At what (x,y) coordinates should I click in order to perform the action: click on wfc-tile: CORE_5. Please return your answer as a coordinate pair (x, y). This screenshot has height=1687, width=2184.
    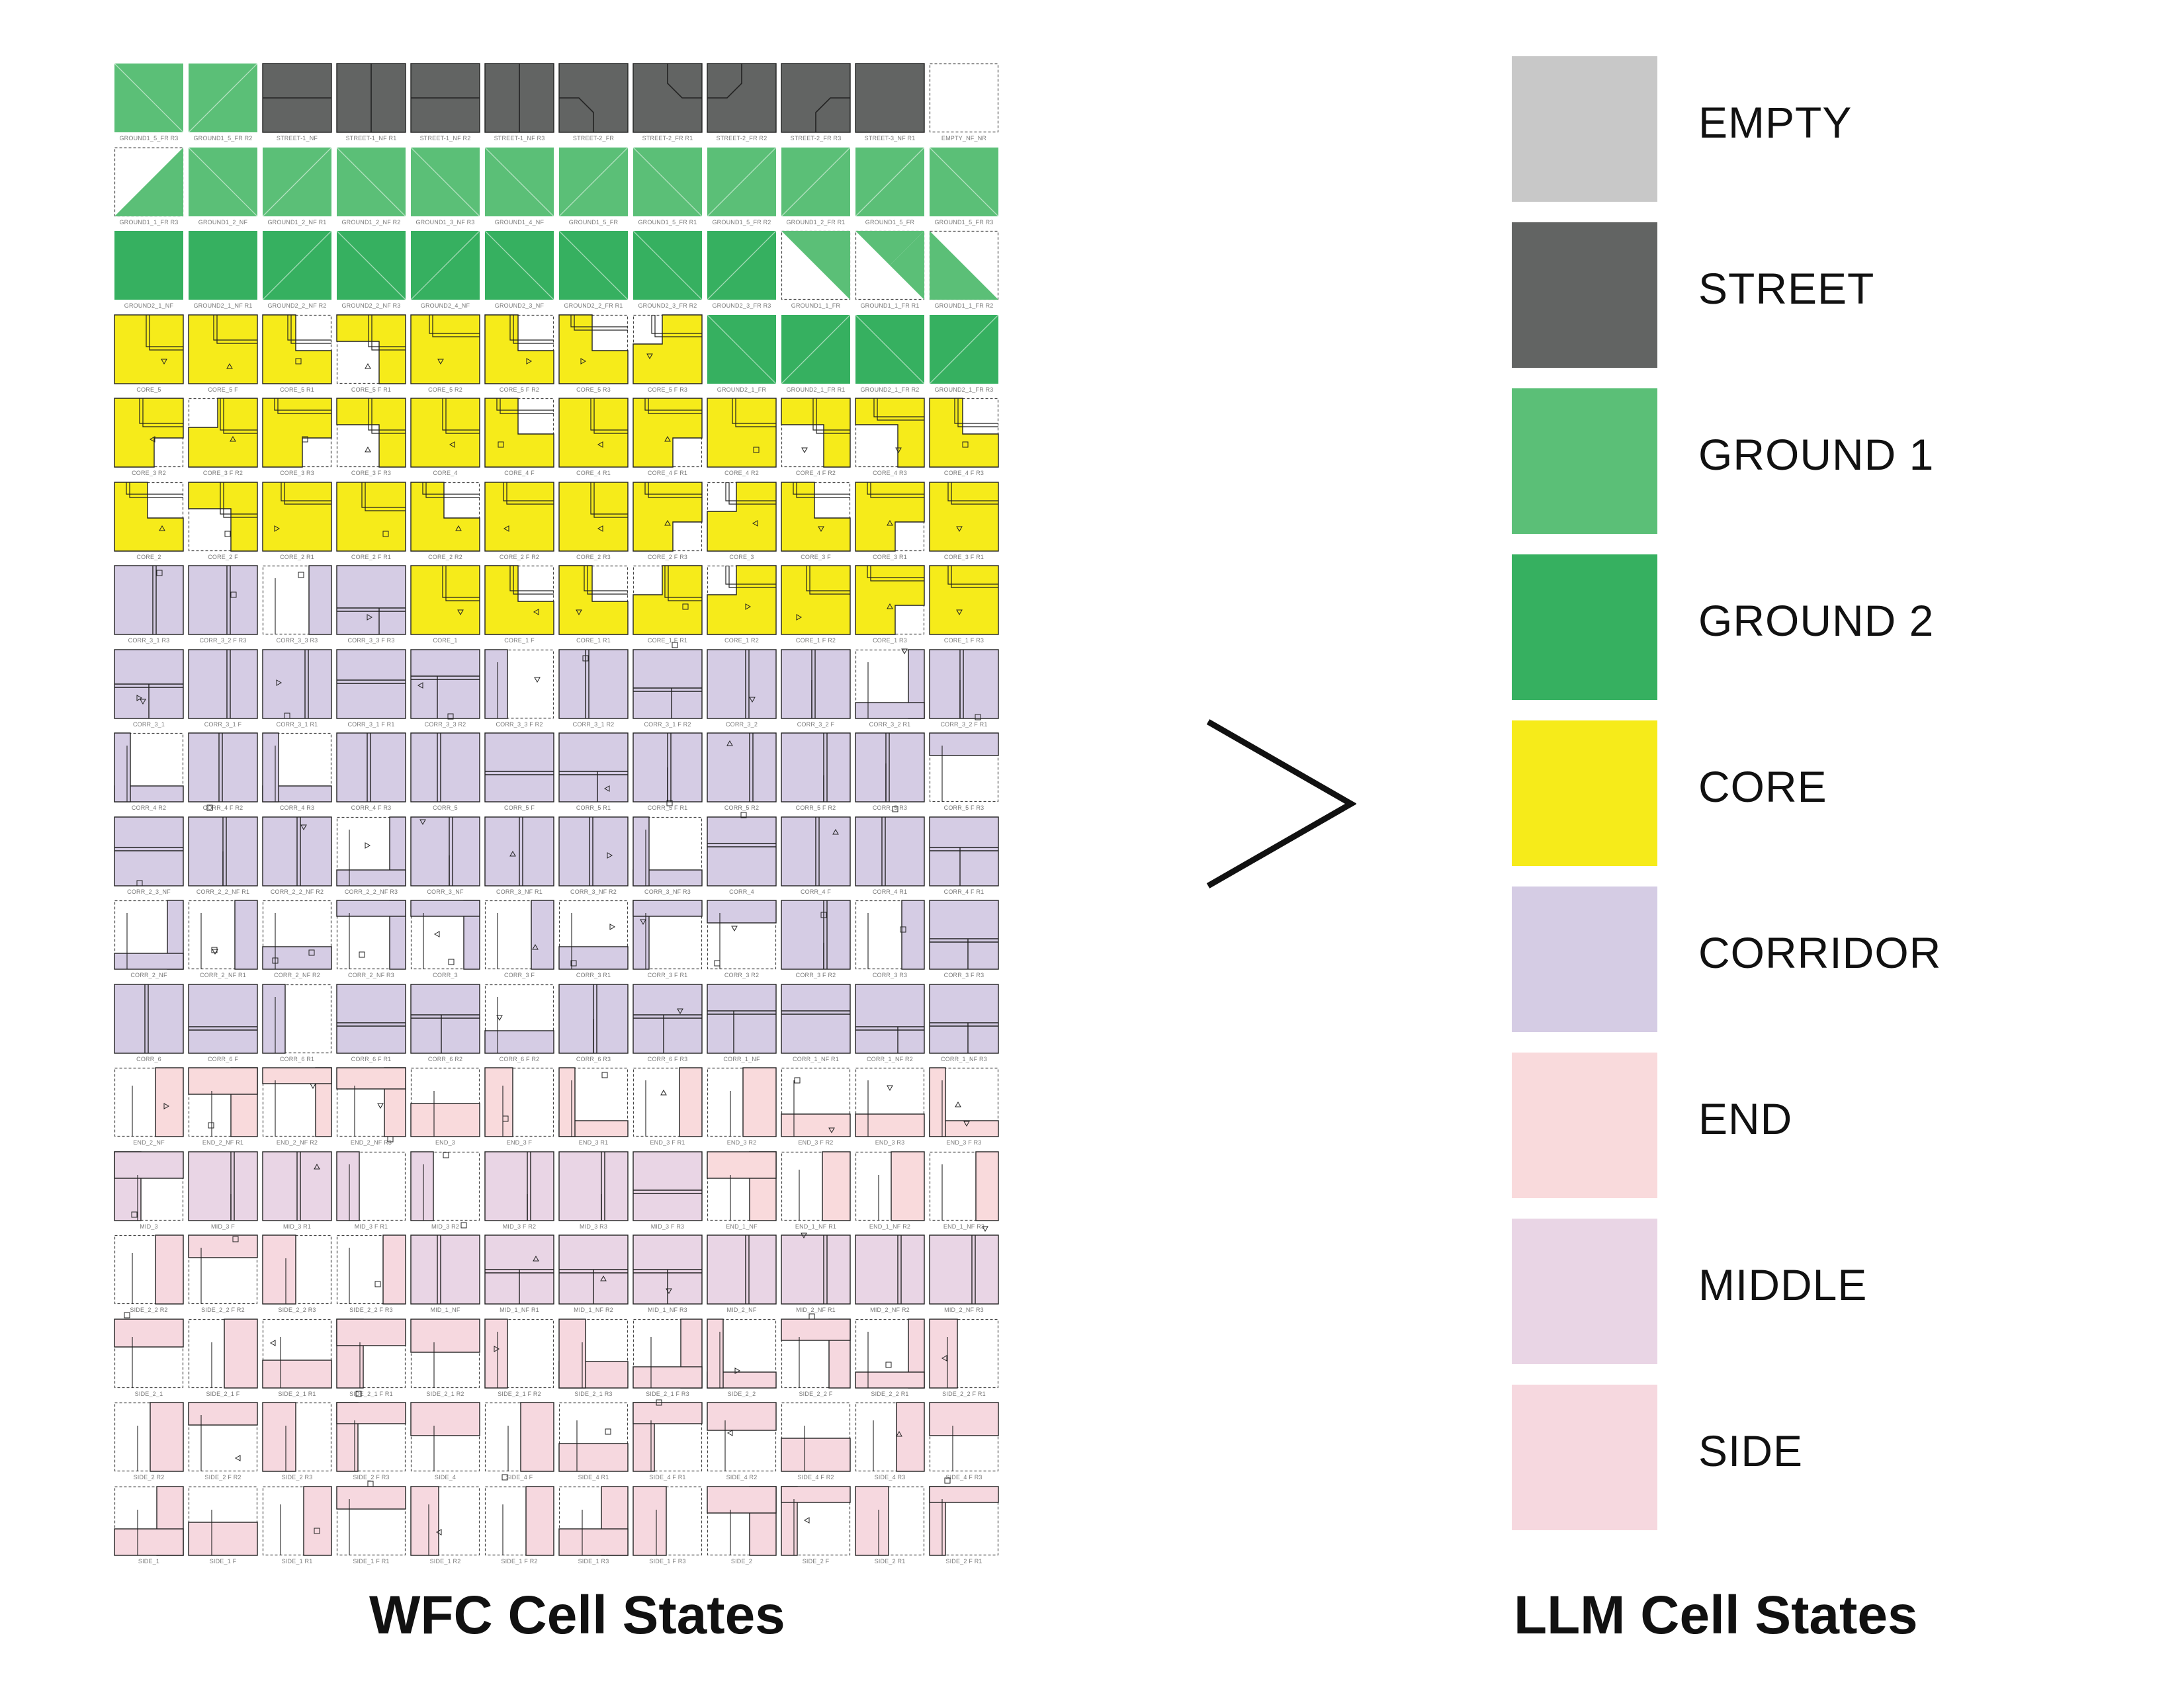
    Looking at the image, I should click on (149, 353).